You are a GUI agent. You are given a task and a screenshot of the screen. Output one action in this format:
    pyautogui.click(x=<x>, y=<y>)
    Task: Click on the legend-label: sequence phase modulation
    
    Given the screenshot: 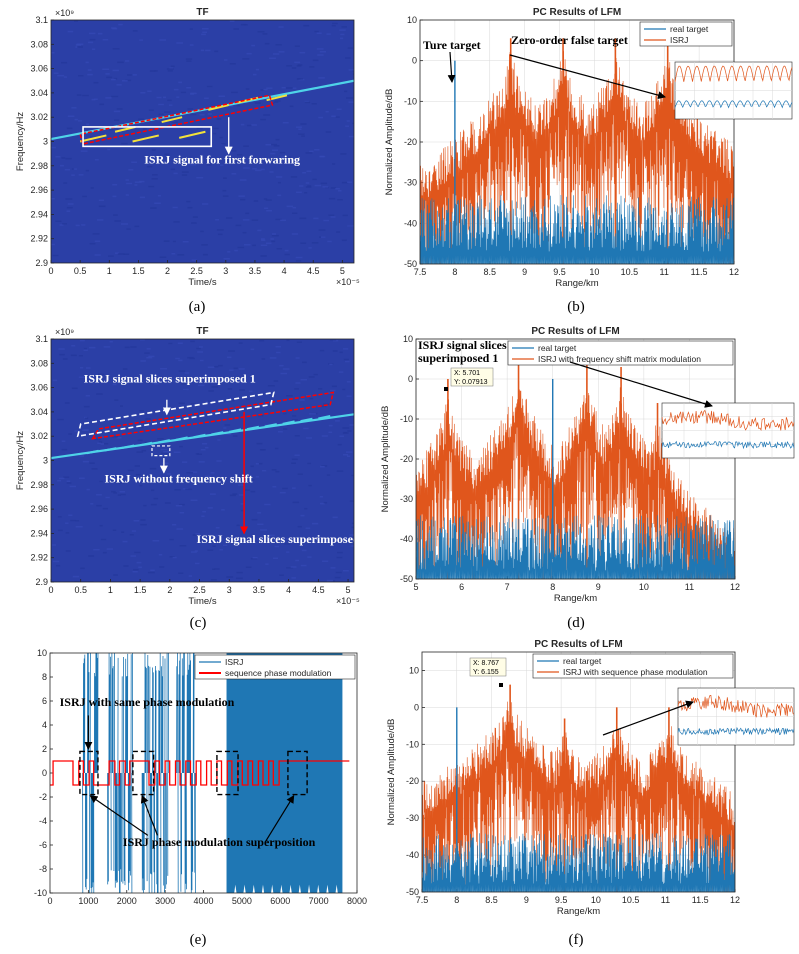 What is the action you would take?
    pyautogui.click(x=278, y=673)
    